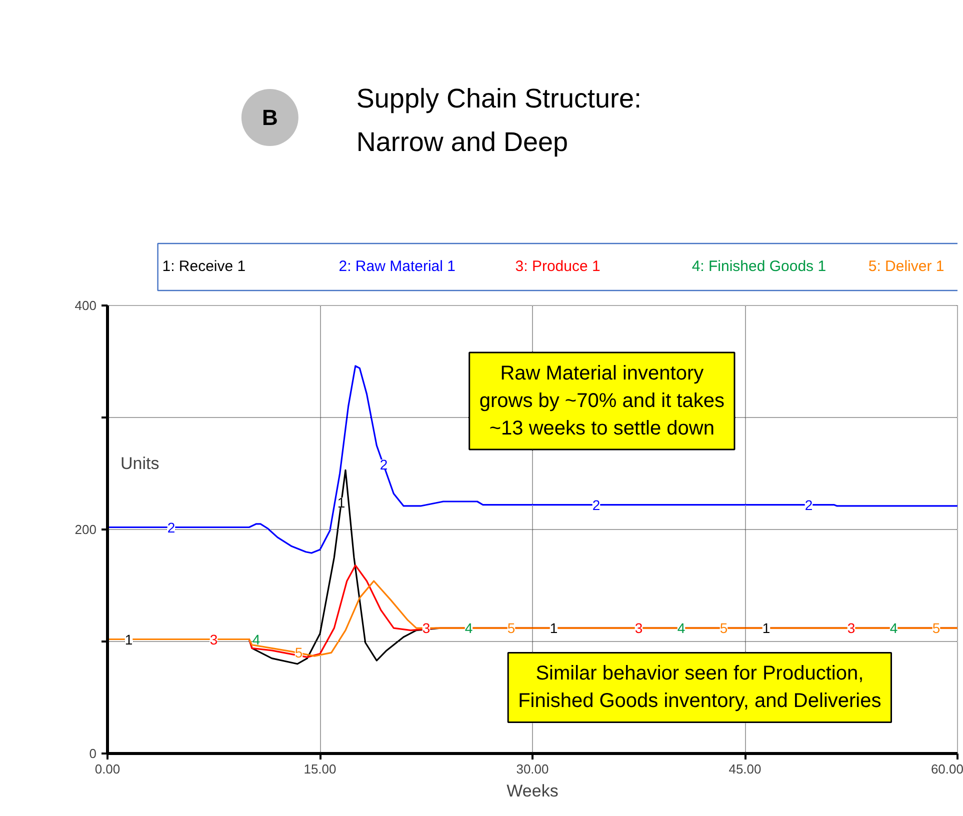 The image size is (963, 816). I want to click on x-tick-label: 0.00, so click(107, 769).